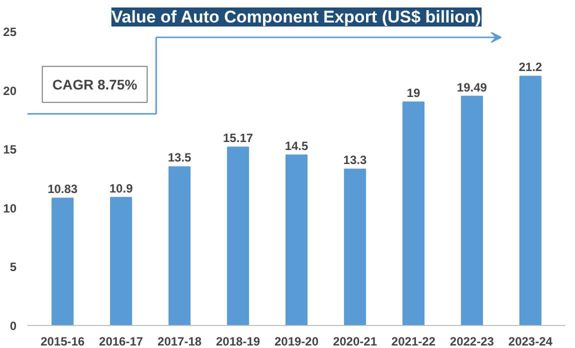 The image size is (575, 348). What do you see at coordinates (530, 67) in the screenshot?
I see `data-label: 21.2` at bounding box center [530, 67].